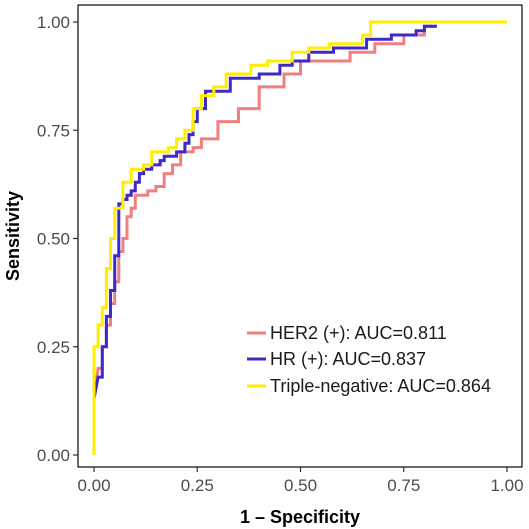 Image resolution: width=529 pixels, height=529 pixels. I want to click on x-axis-ticks: 0.00 0.25 0.50 0.75 1.00, so click(300, 481).